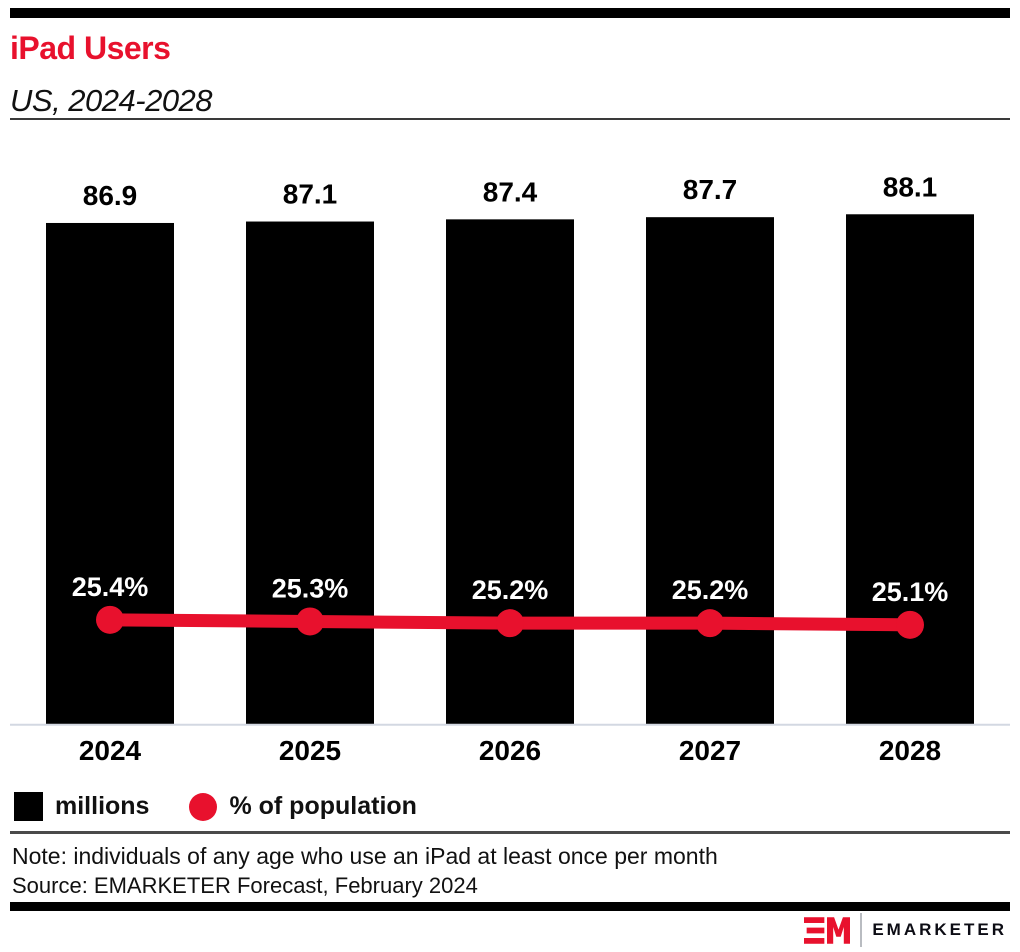 The image size is (1020, 952). What do you see at coordinates (861, 930) in the screenshot?
I see `logo-separator` at bounding box center [861, 930].